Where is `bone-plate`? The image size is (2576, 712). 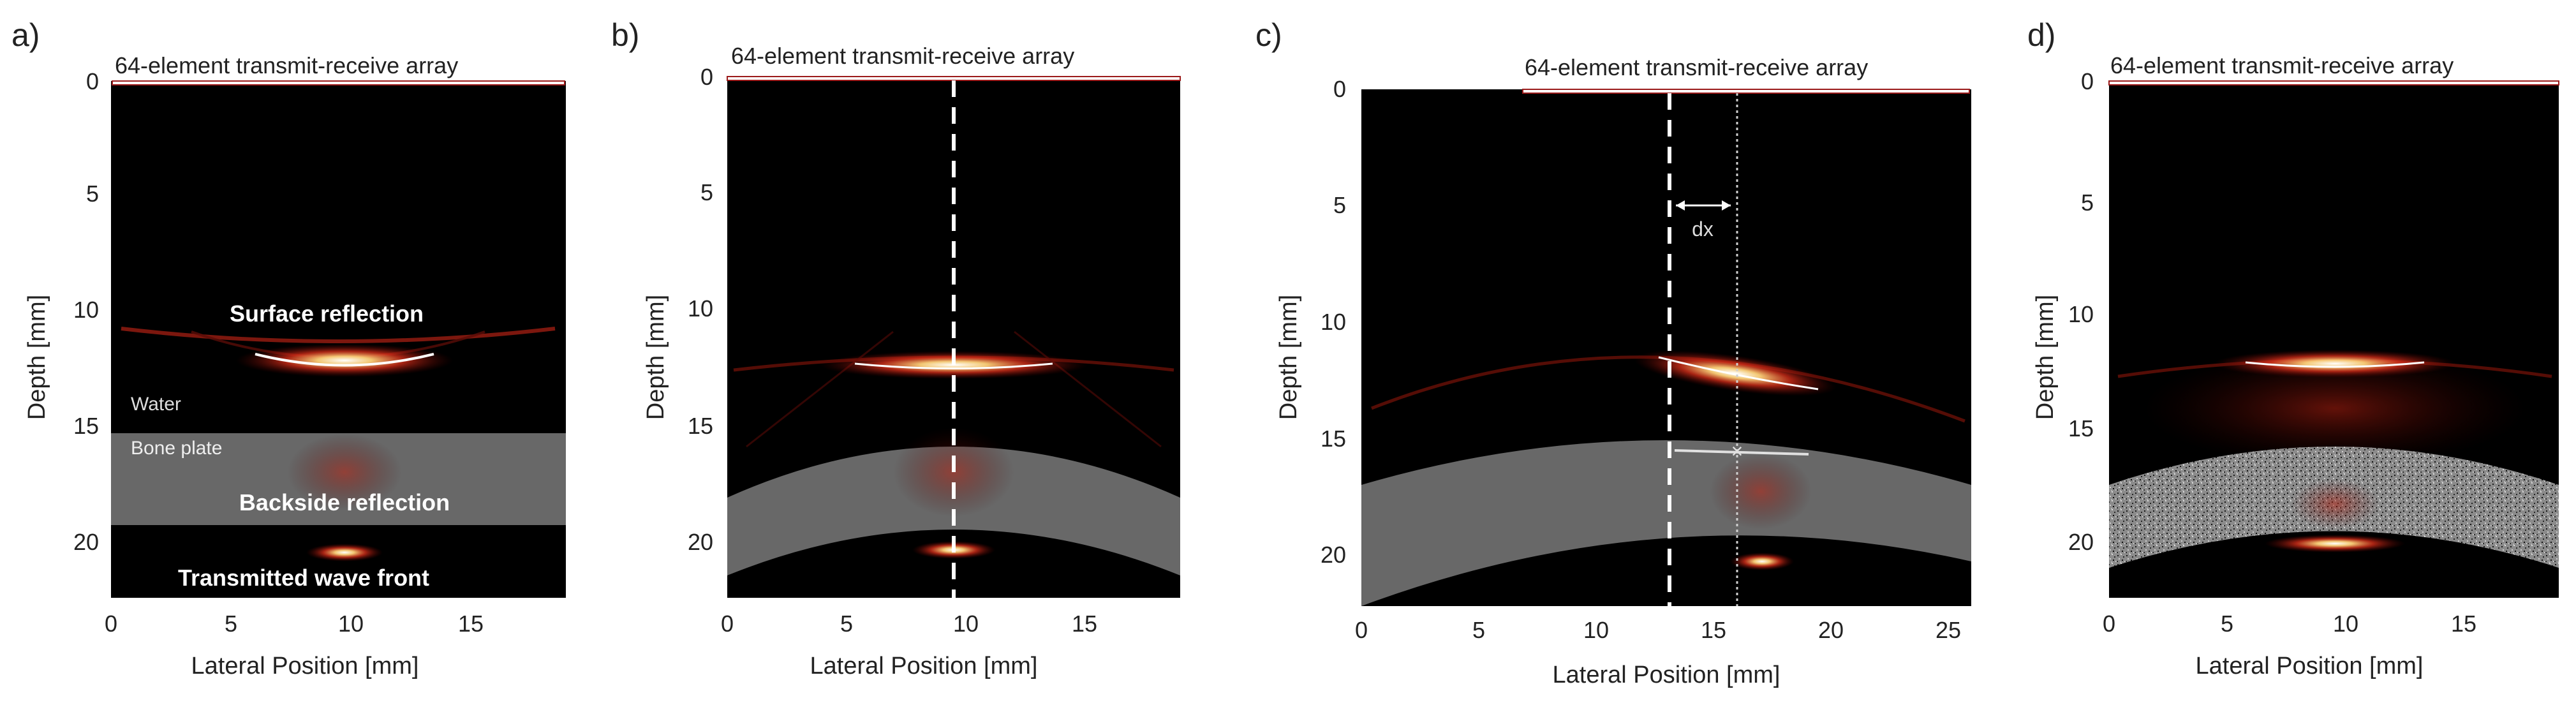 bone-plate is located at coordinates (1666, 523).